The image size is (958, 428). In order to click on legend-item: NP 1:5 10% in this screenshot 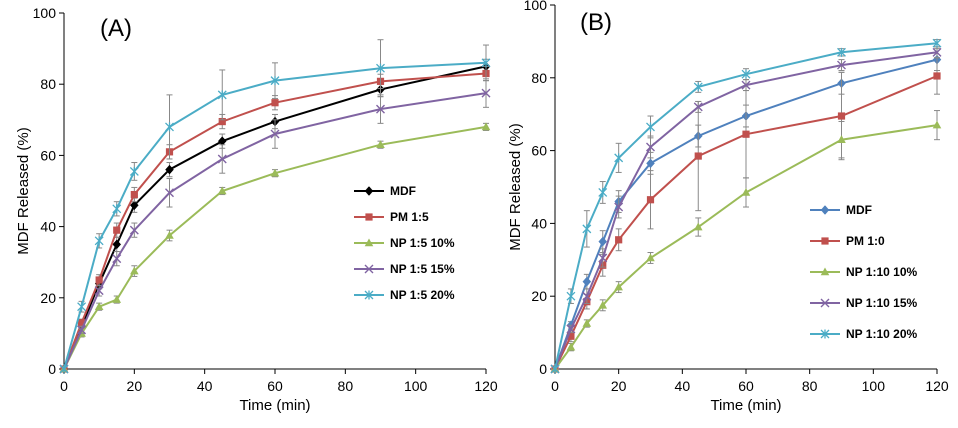, I will do `click(404, 243)`.